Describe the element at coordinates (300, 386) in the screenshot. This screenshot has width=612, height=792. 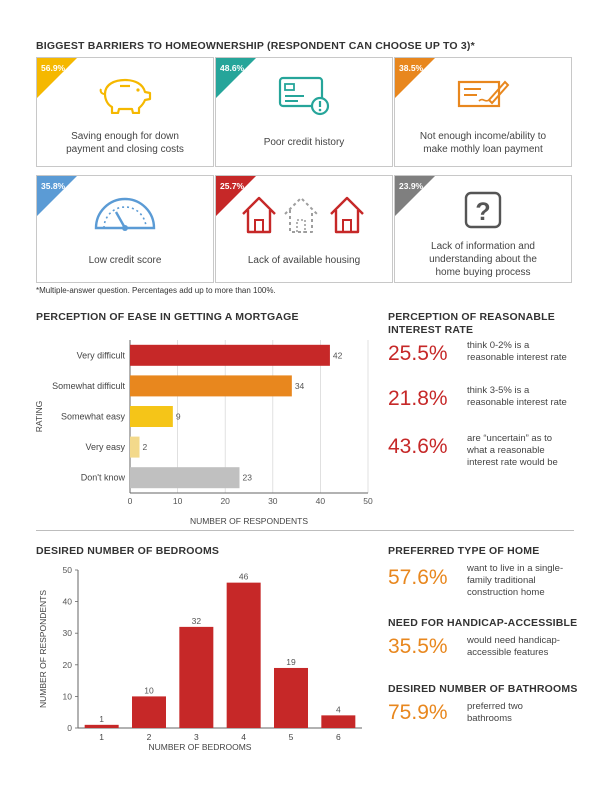
I see `ease-value-label: 34` at that location.